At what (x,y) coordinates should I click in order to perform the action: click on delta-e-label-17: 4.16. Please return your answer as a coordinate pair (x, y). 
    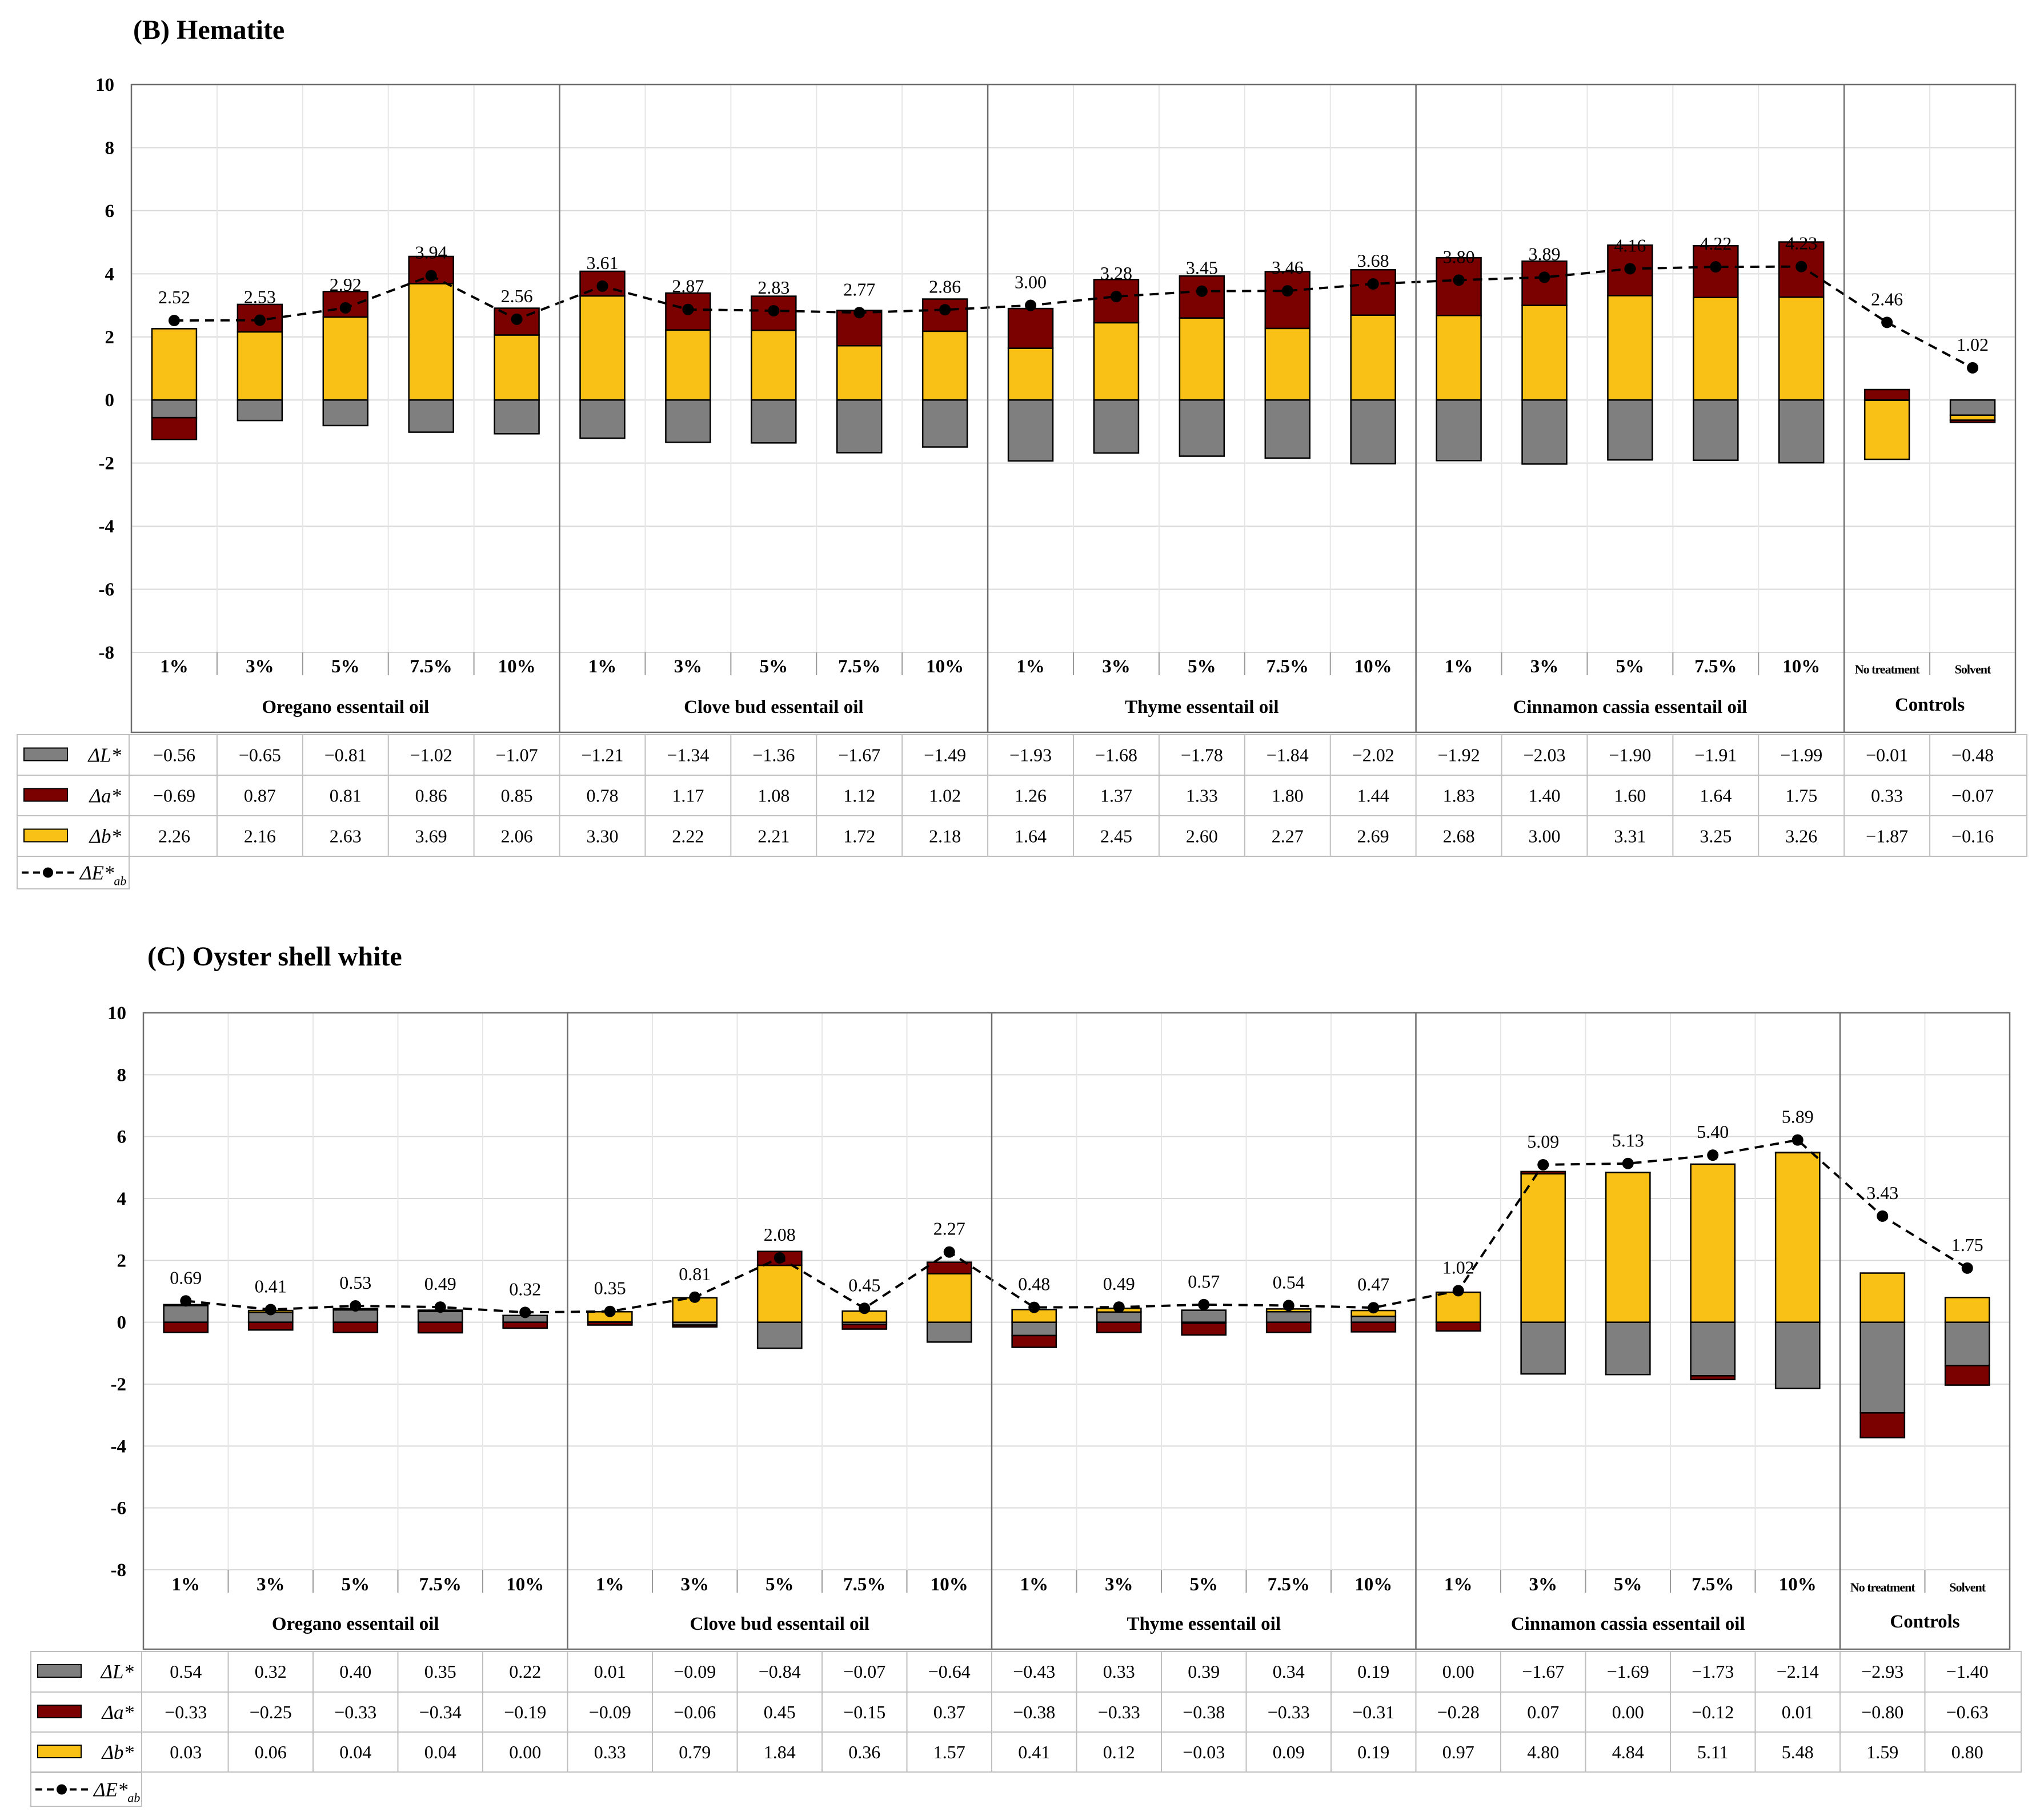
    Looking at the image, I should click on (1630, 245).